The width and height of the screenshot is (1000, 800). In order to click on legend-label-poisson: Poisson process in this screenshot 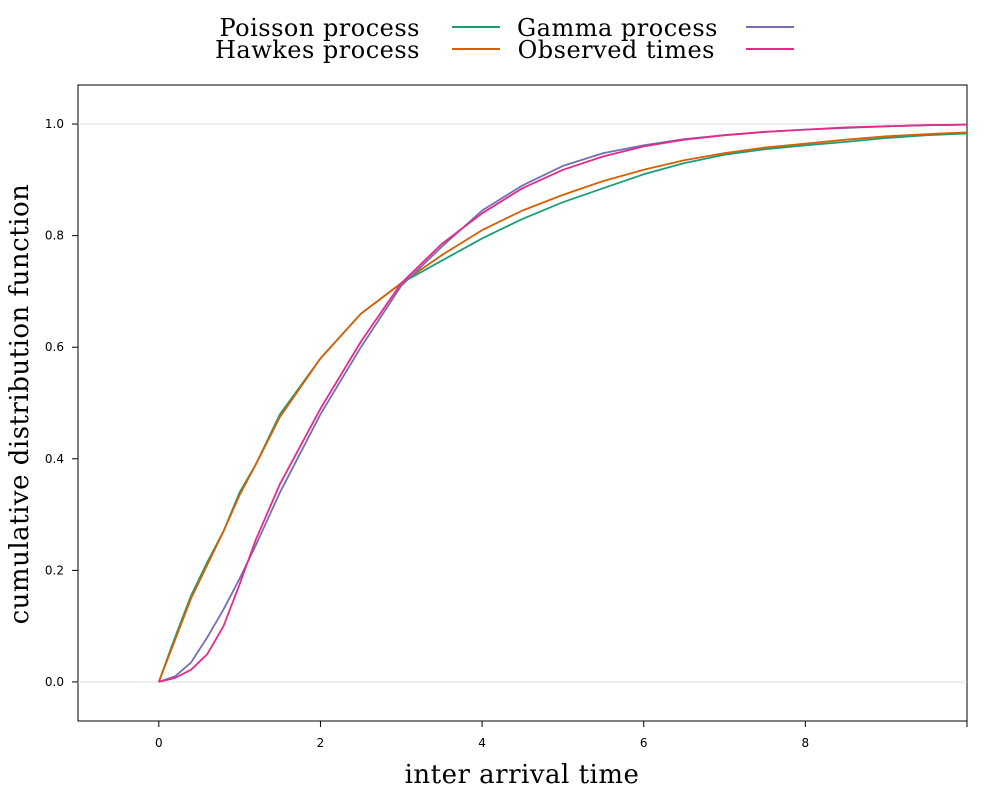, I will do `click(319, 28)`.